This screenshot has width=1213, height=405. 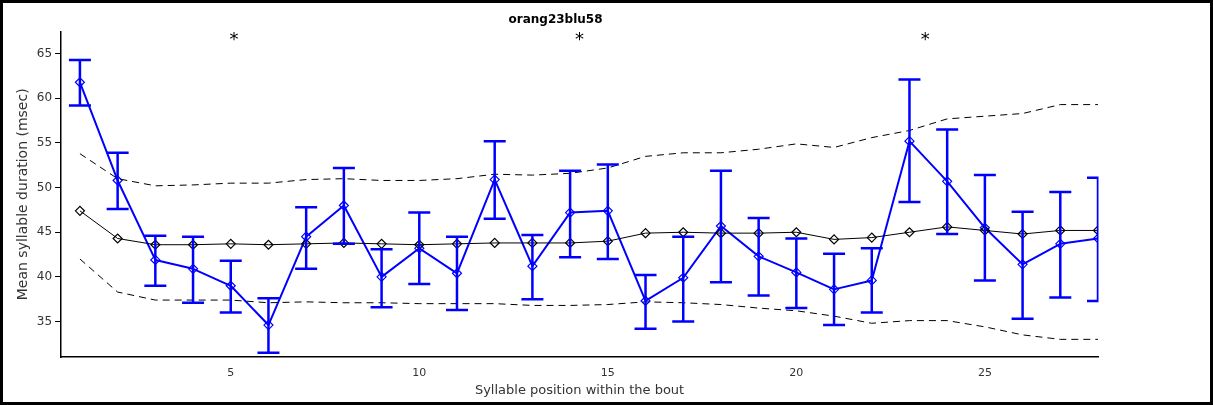 What do you see at coordinates (231, 372) in the screenshot?
I see `x-tick-label: 5` at bounding box center [231, 372].